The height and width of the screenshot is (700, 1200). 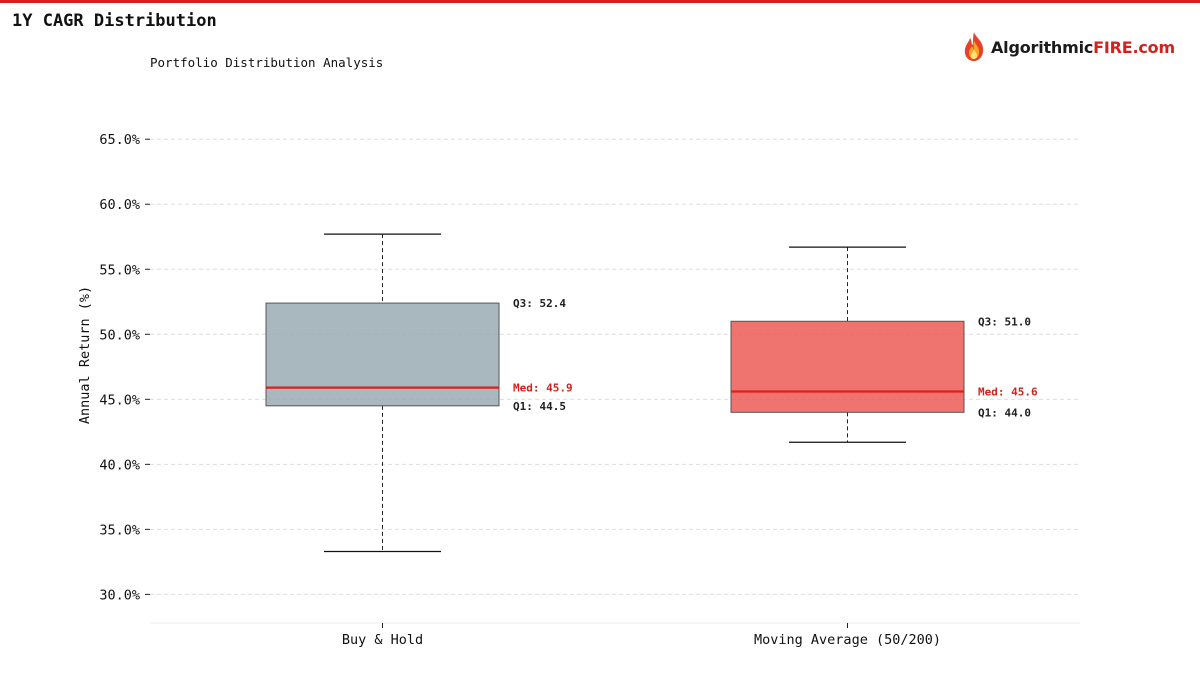 What do you see at coordinates (1008, 392) in the screenshot?
I see `median-label: Med: 45.6` at bounding box center [1008, 392].